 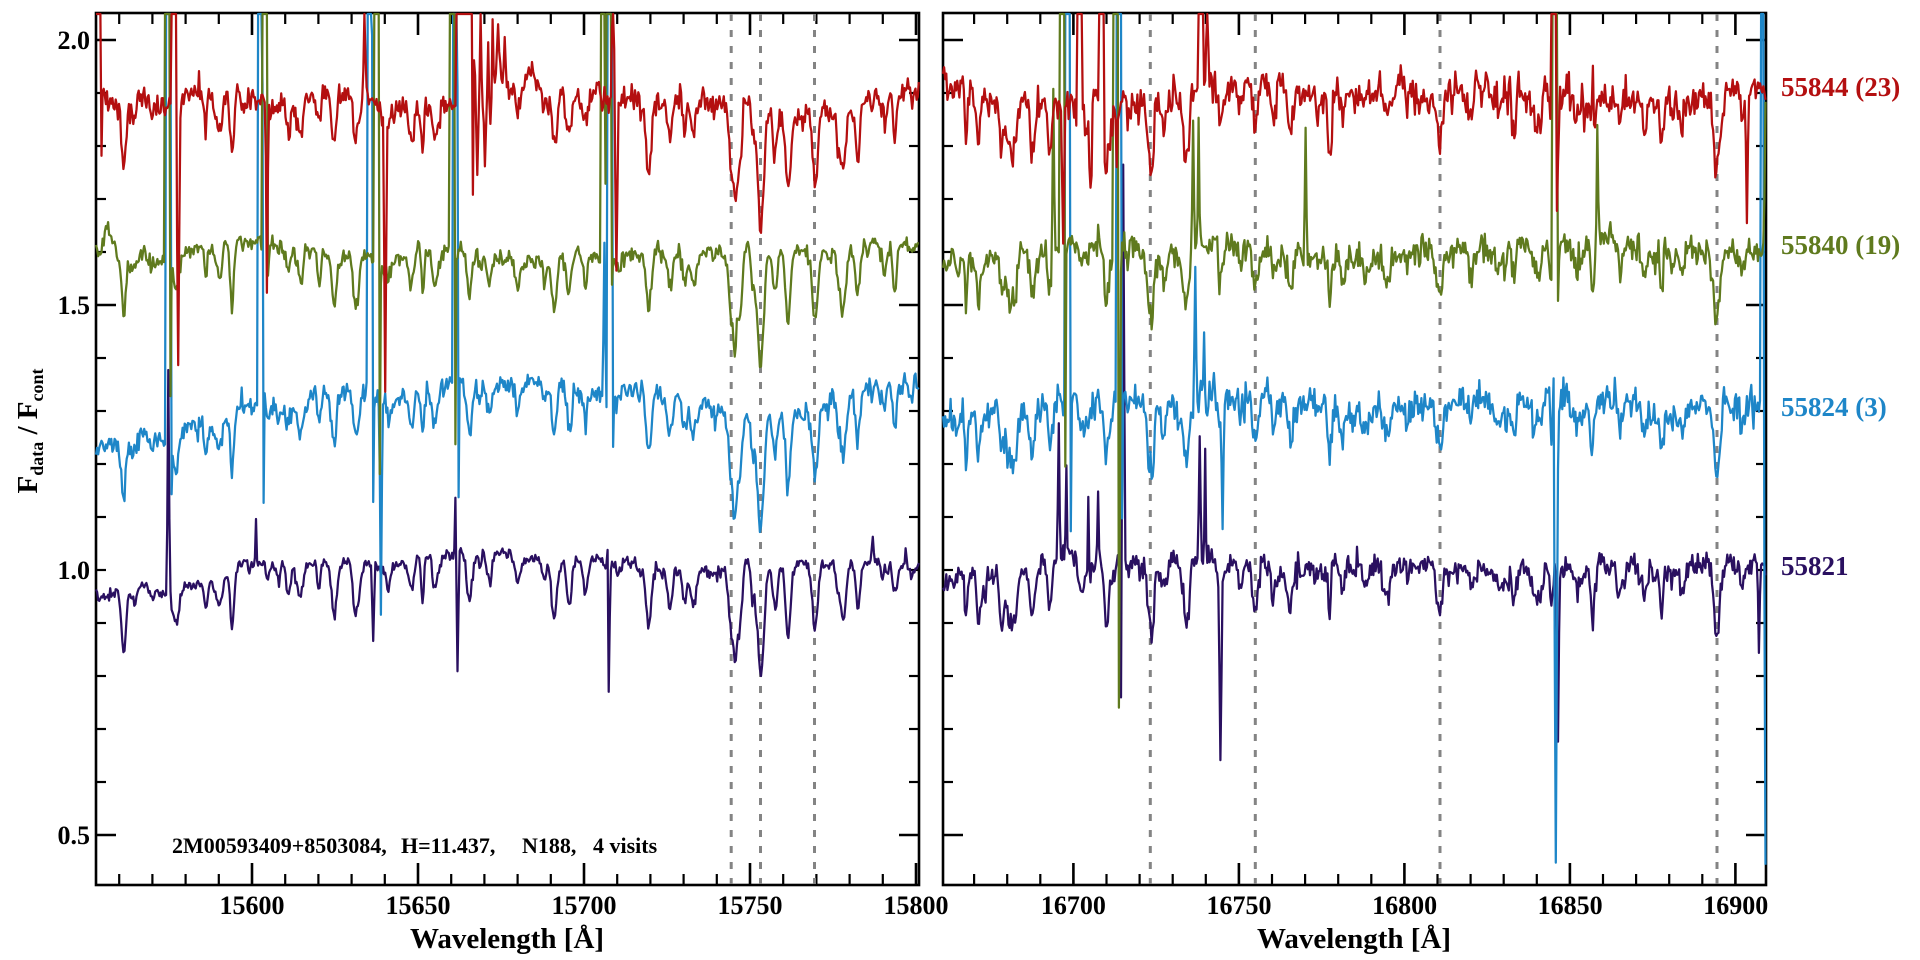 What do you see at coordinates (549, 845) in the screenshot?
I see `svg-text: N188,` at bounding box center [549, 845].